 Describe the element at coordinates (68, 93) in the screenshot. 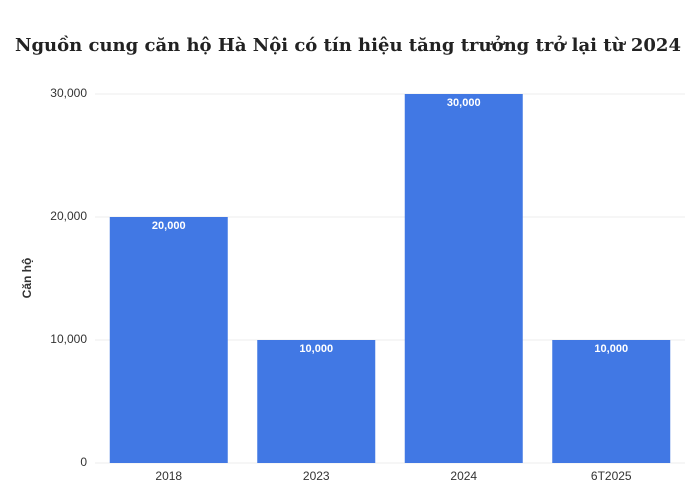

I see `y-tick-label: 30,000` at that location.